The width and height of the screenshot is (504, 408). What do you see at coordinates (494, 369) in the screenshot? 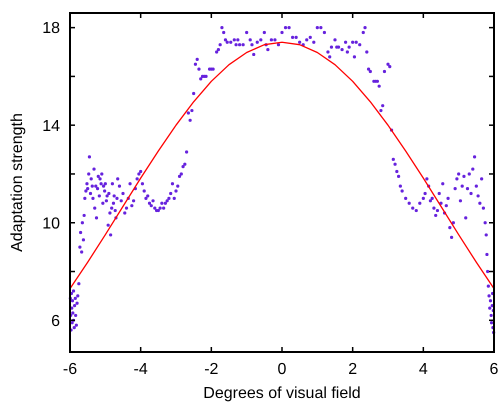
I see `x-tick-label: 6` at bounding box center [494, 369].